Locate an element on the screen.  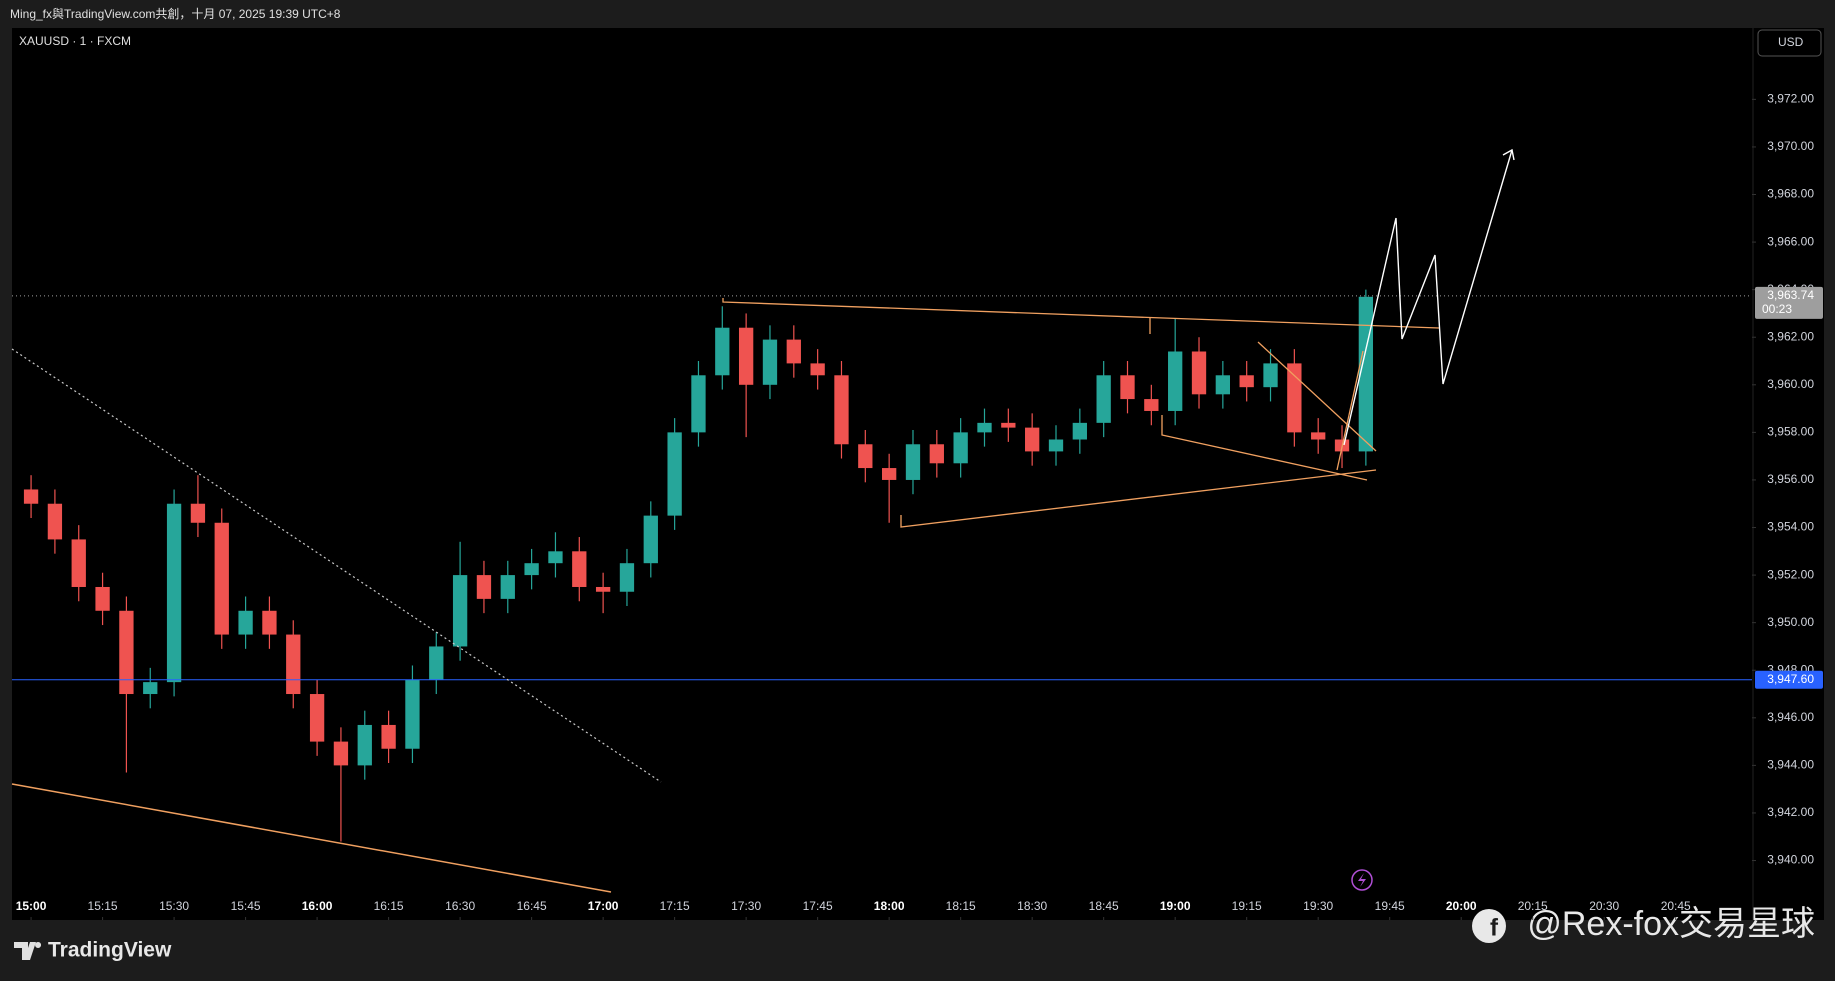
y-tick-label: 3,956.00 is located at coordinates (1790, 479).